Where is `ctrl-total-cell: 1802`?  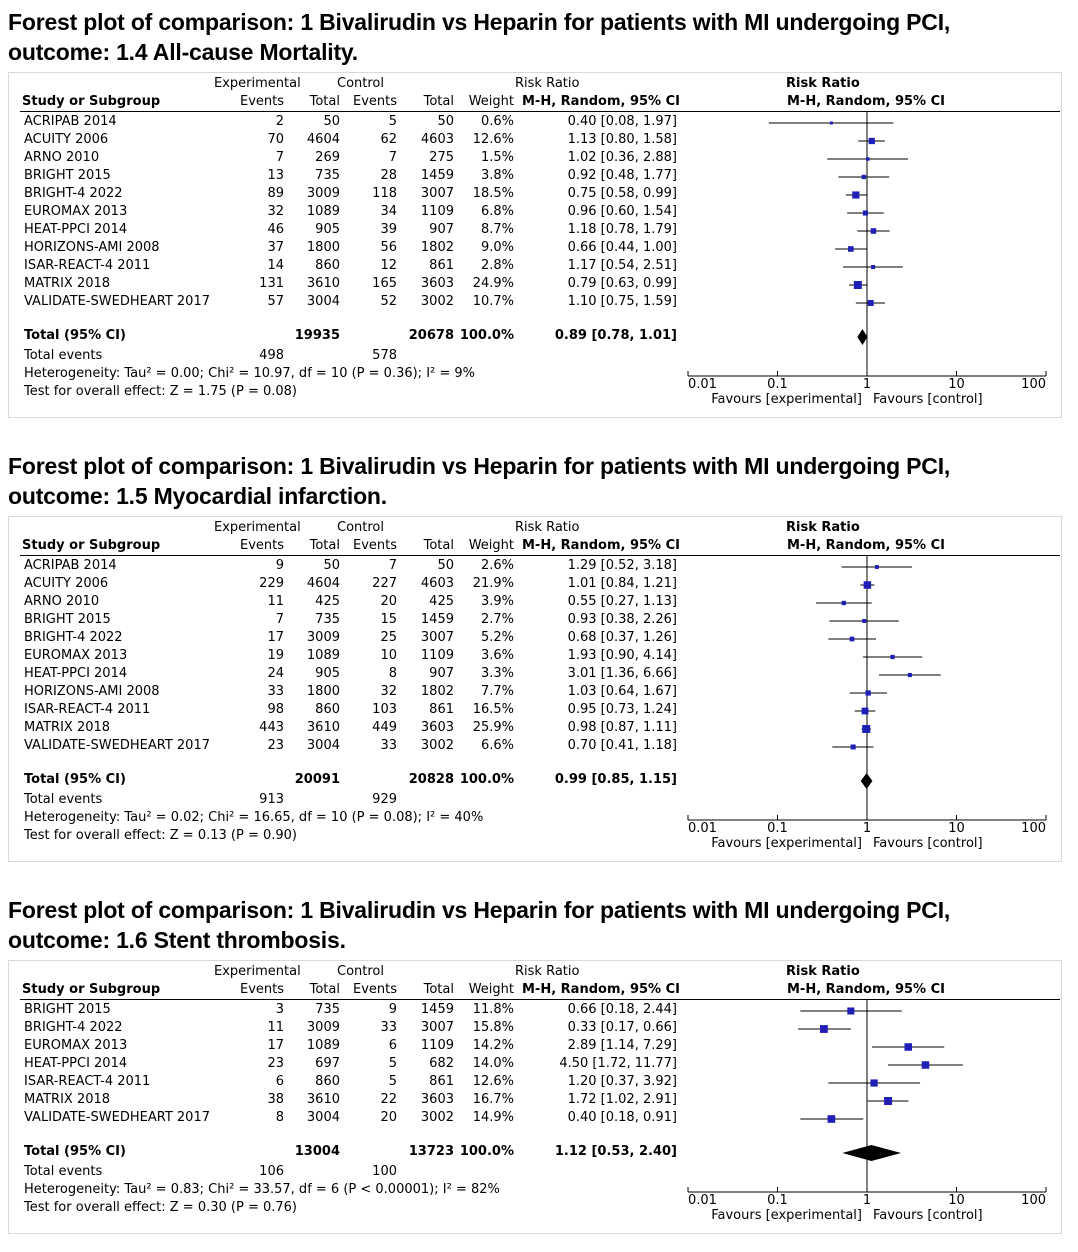 ctrl-total-cell: 1802 is located at coordinates (437, 247).